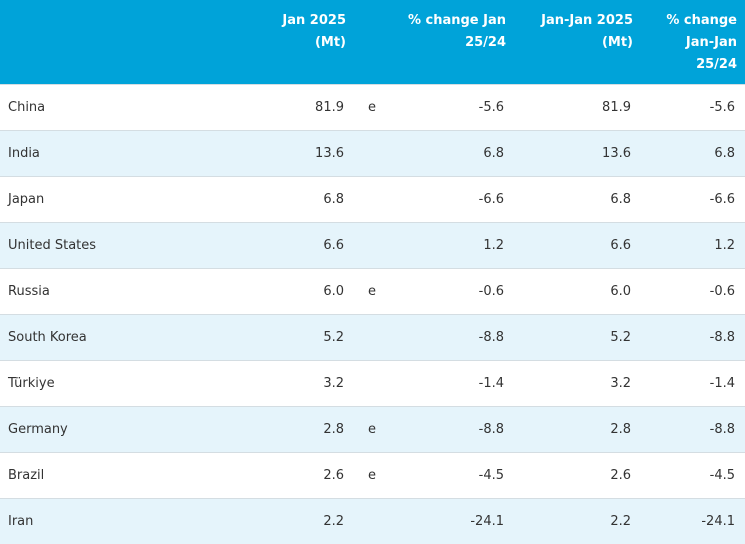 The width and height of the screenshot is (745, 544). Describe the element at coordinates (307, 291) in the screenshot. I see `value-cell: 6.0` at that location.